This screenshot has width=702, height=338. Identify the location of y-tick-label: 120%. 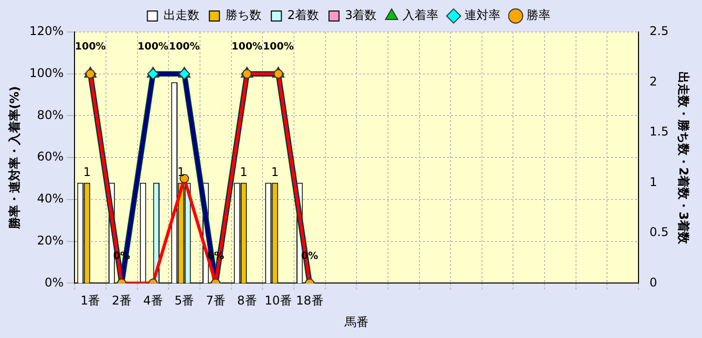
(46, 31).